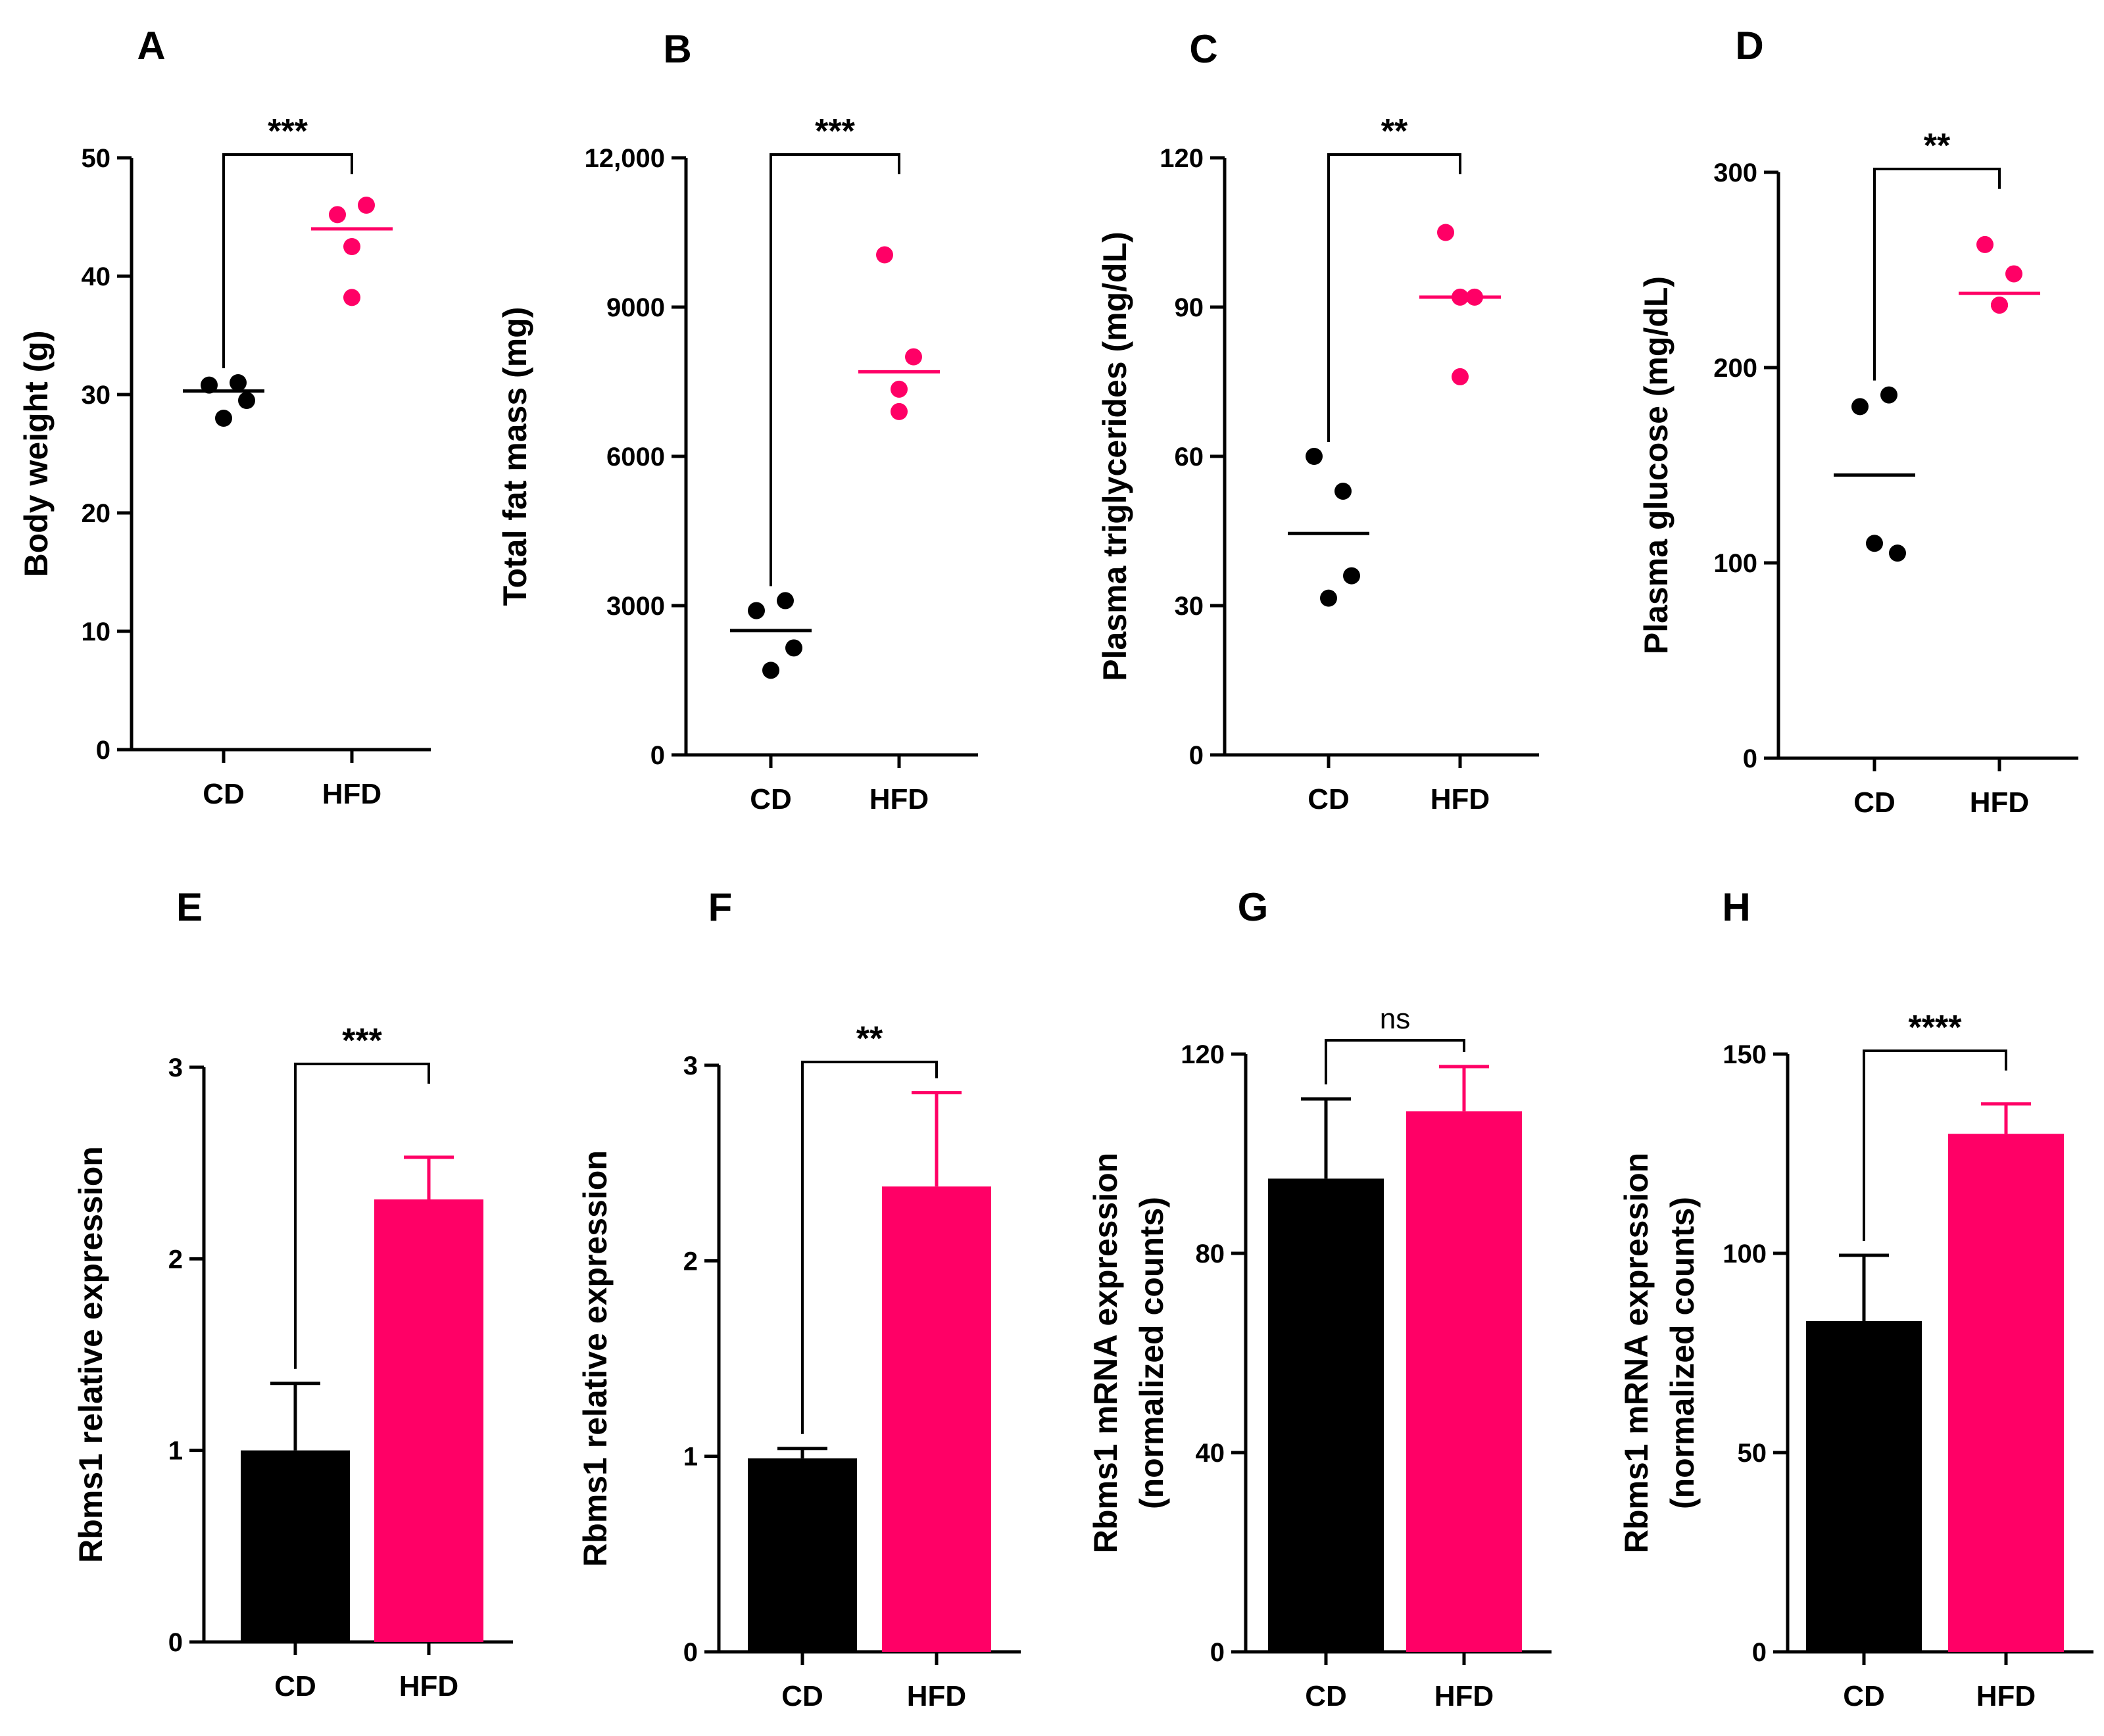 This screenshot has width=2104, height=1736. What do you see at coordinates (1749, 46) in the screenshot?
I see `panel-letter: D` at bounding box center [1749, 46].